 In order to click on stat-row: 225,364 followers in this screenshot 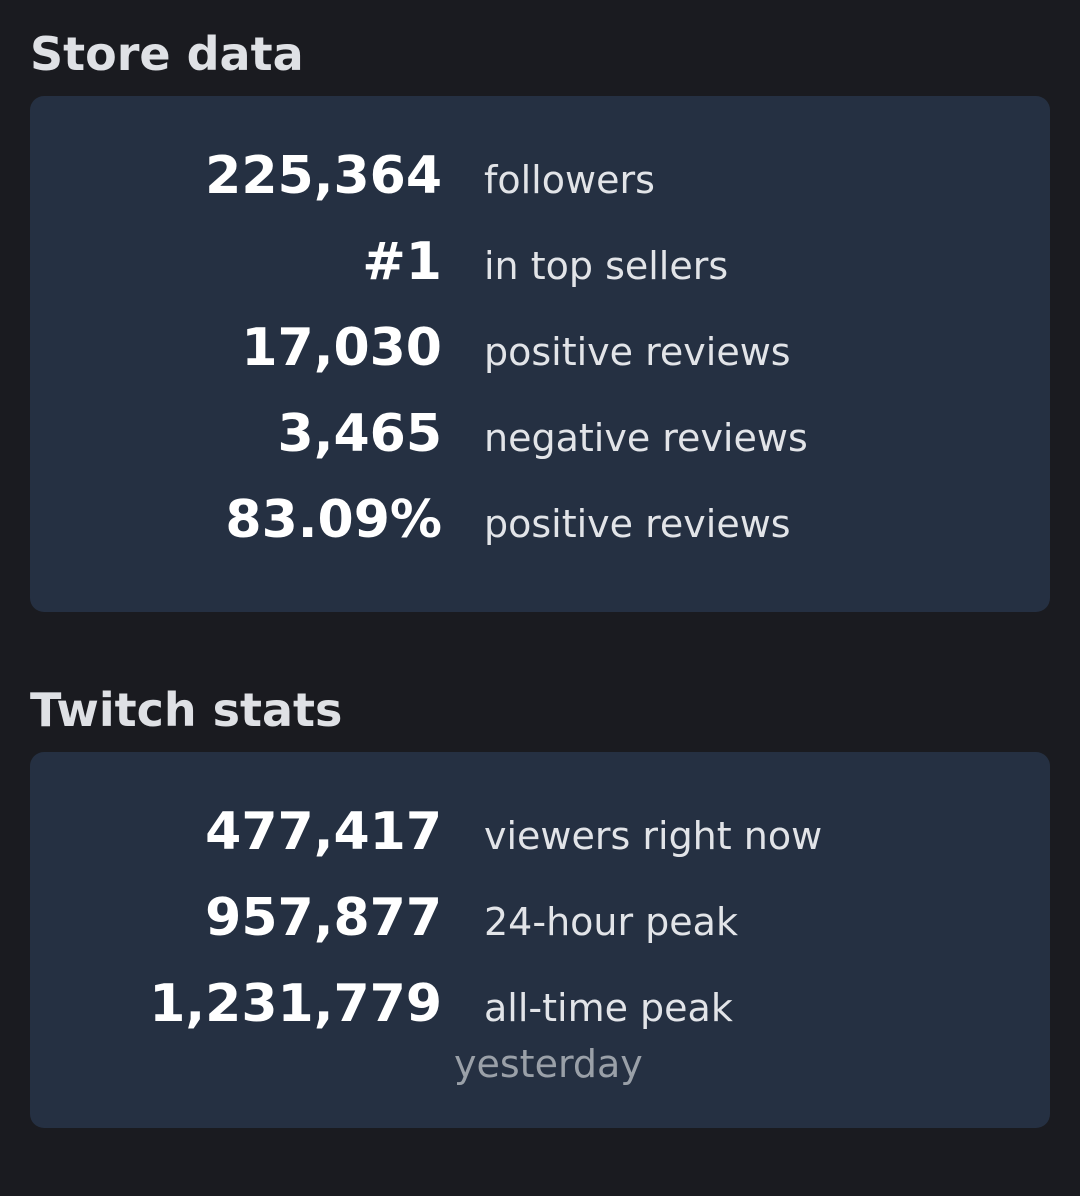, I will do `click(540, 189)`.